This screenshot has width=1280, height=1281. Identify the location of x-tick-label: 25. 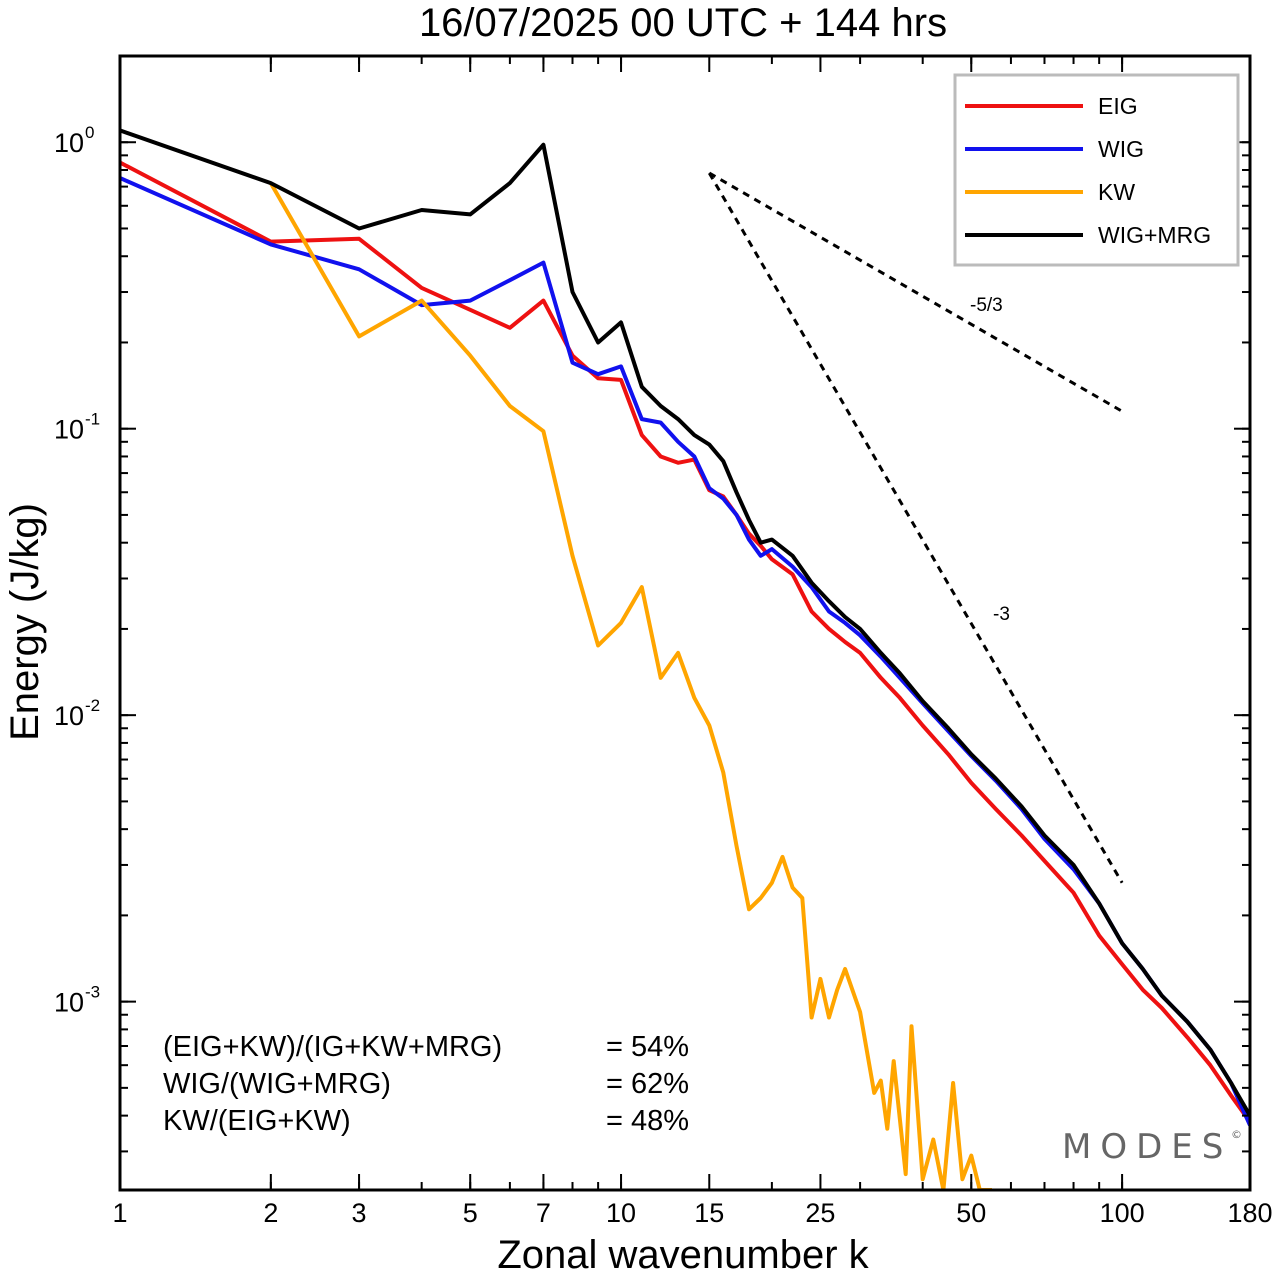
(820, 1213).